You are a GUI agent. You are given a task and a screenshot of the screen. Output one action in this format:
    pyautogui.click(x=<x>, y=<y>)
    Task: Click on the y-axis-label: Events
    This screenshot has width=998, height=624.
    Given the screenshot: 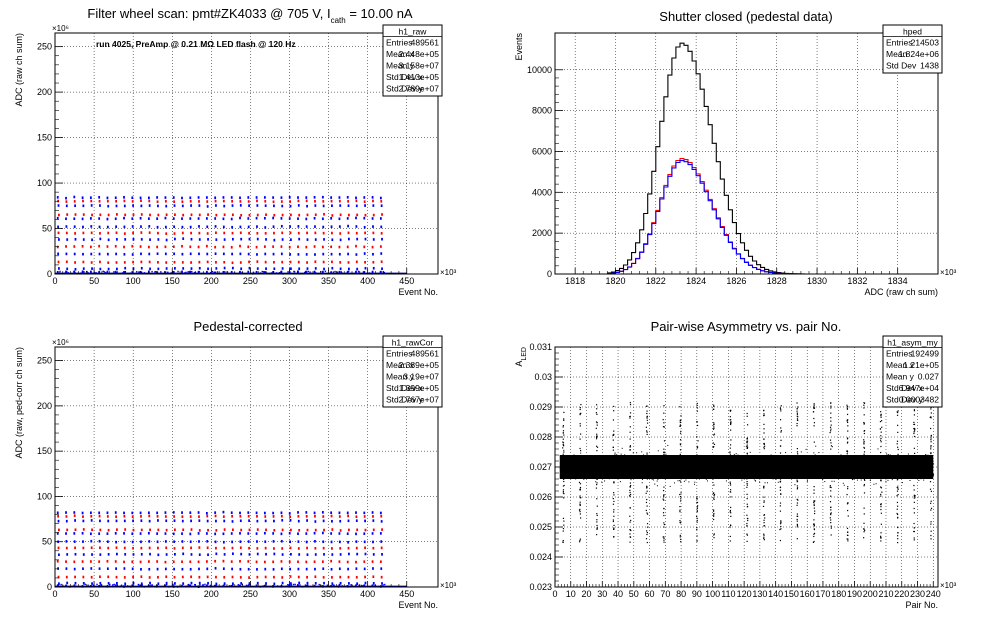 What is the action you would take?
    pyautogui.click(x=519, y=47)
    